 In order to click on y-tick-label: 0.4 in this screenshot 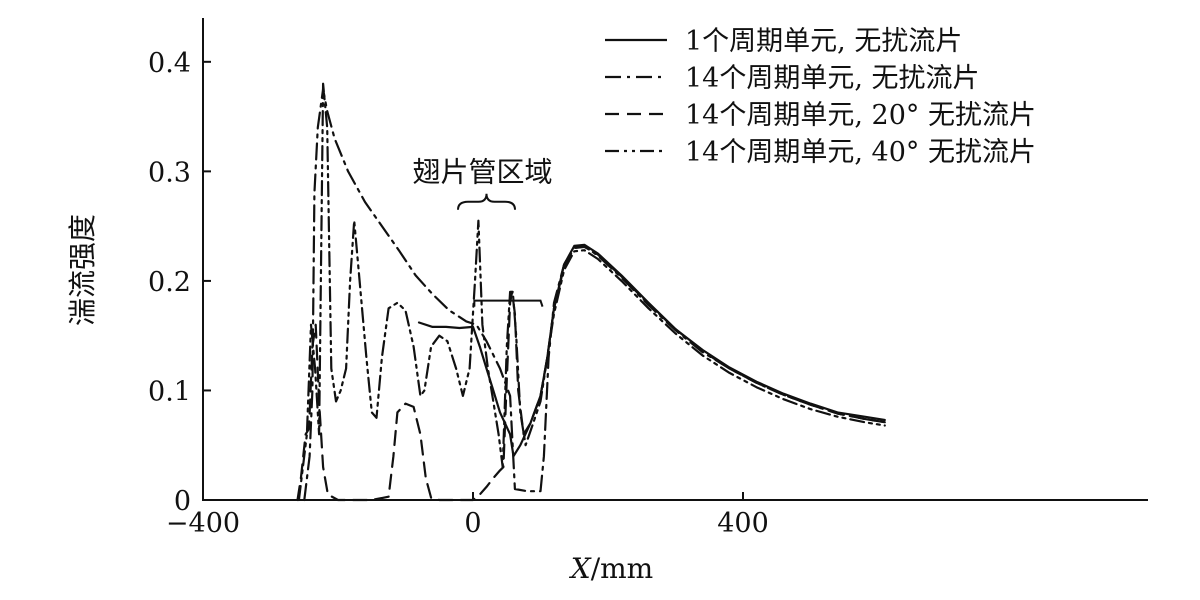, I will do `click(169, 63)`.